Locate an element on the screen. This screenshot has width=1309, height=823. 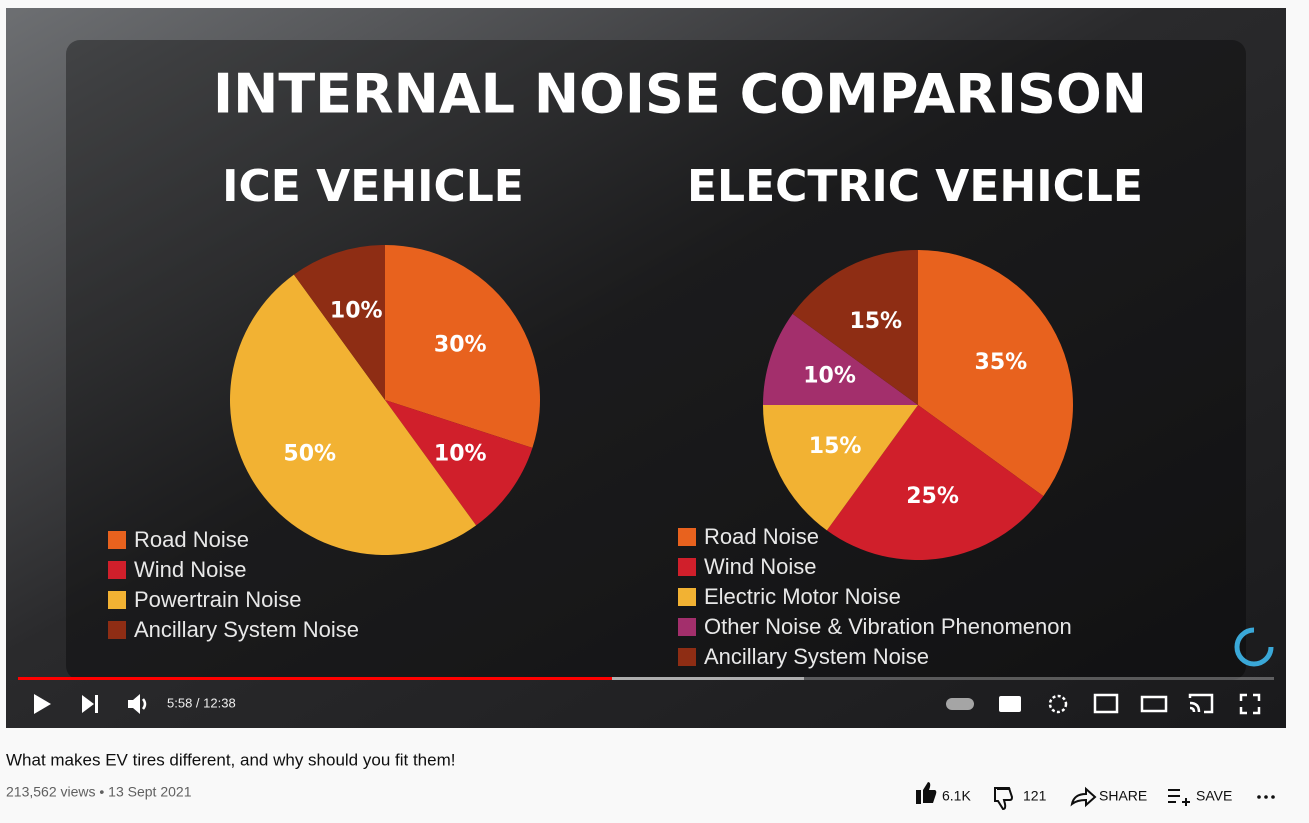
volume-wave is located at coordinates (144, 704).